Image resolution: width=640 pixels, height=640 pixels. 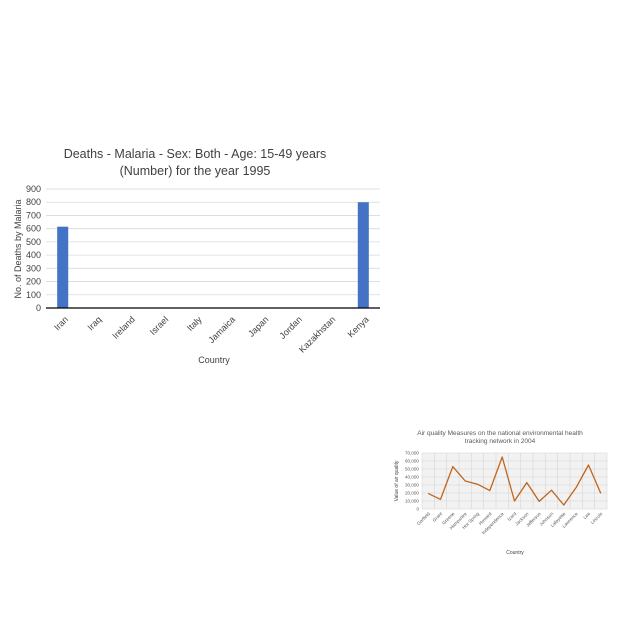 I want to click on chart2-y-tick-label: 0, so click(x=417, y=509).